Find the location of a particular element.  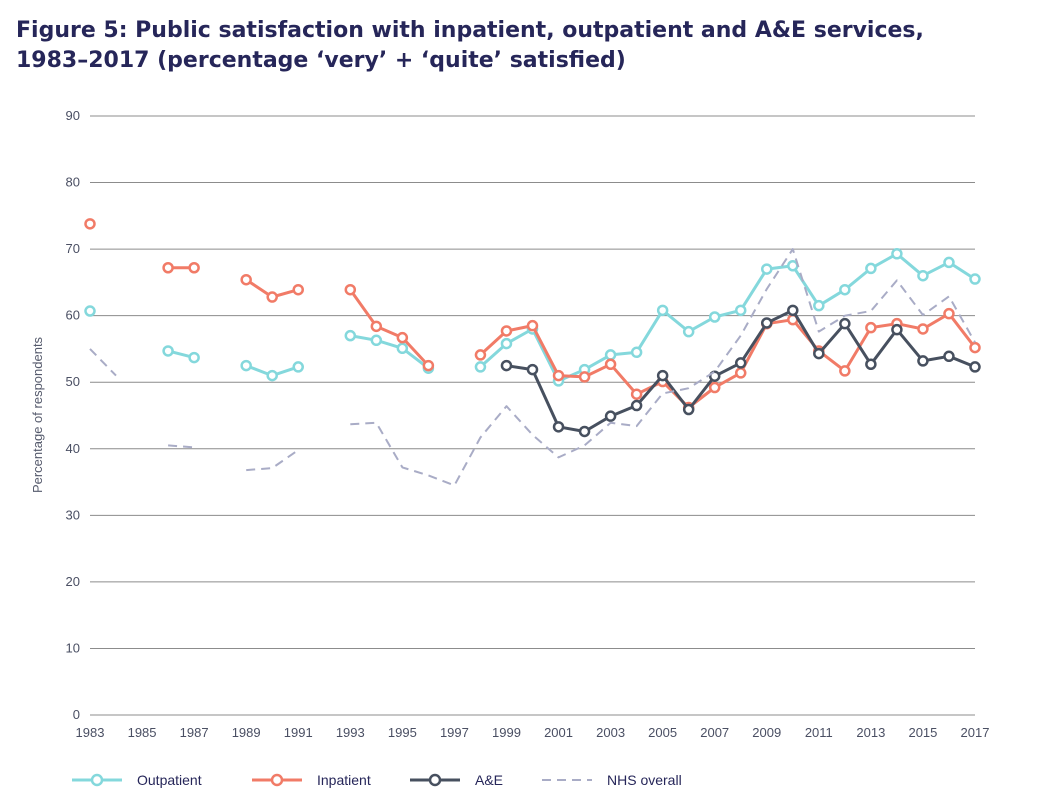

point-inpatient-2003 is located at coordinates (610, 364).